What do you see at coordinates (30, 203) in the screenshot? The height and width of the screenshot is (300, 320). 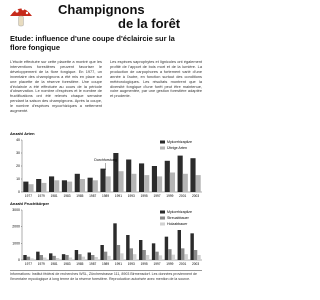 I see `y-axis-label: Anzahl Fruchtkörper` at bounding box center [30, 203].